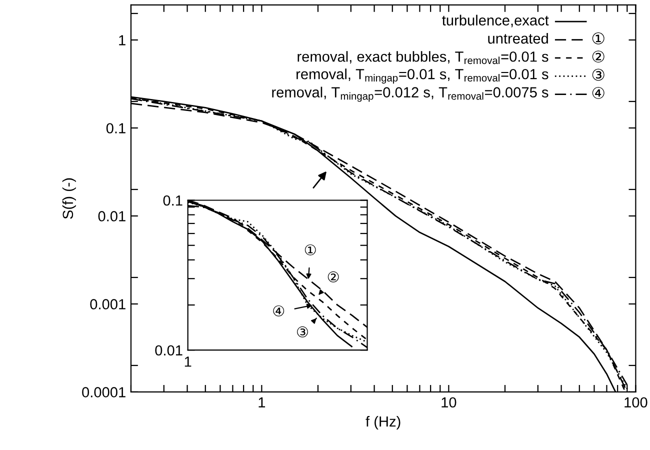  I want to click on legend-label: turbulence,exact, so click(495, 21).